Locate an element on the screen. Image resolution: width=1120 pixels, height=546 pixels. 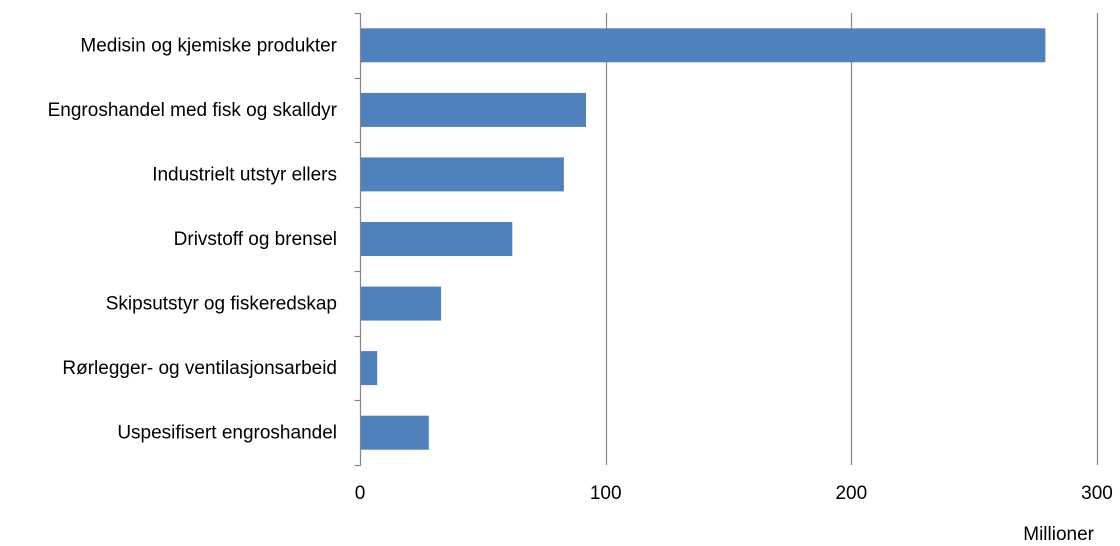
x-axis-unit-label: Millioner is located at coordinates (1058, 534).